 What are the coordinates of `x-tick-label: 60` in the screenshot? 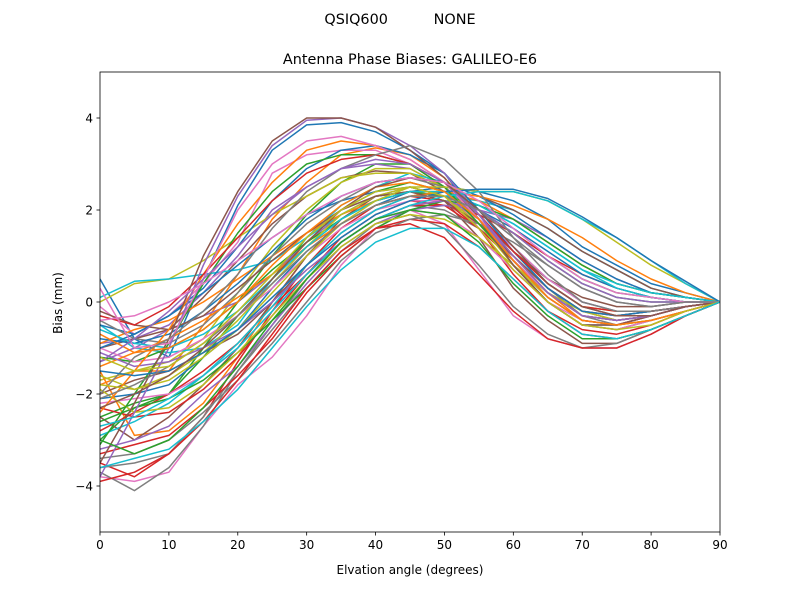 It's located at (513, 545).